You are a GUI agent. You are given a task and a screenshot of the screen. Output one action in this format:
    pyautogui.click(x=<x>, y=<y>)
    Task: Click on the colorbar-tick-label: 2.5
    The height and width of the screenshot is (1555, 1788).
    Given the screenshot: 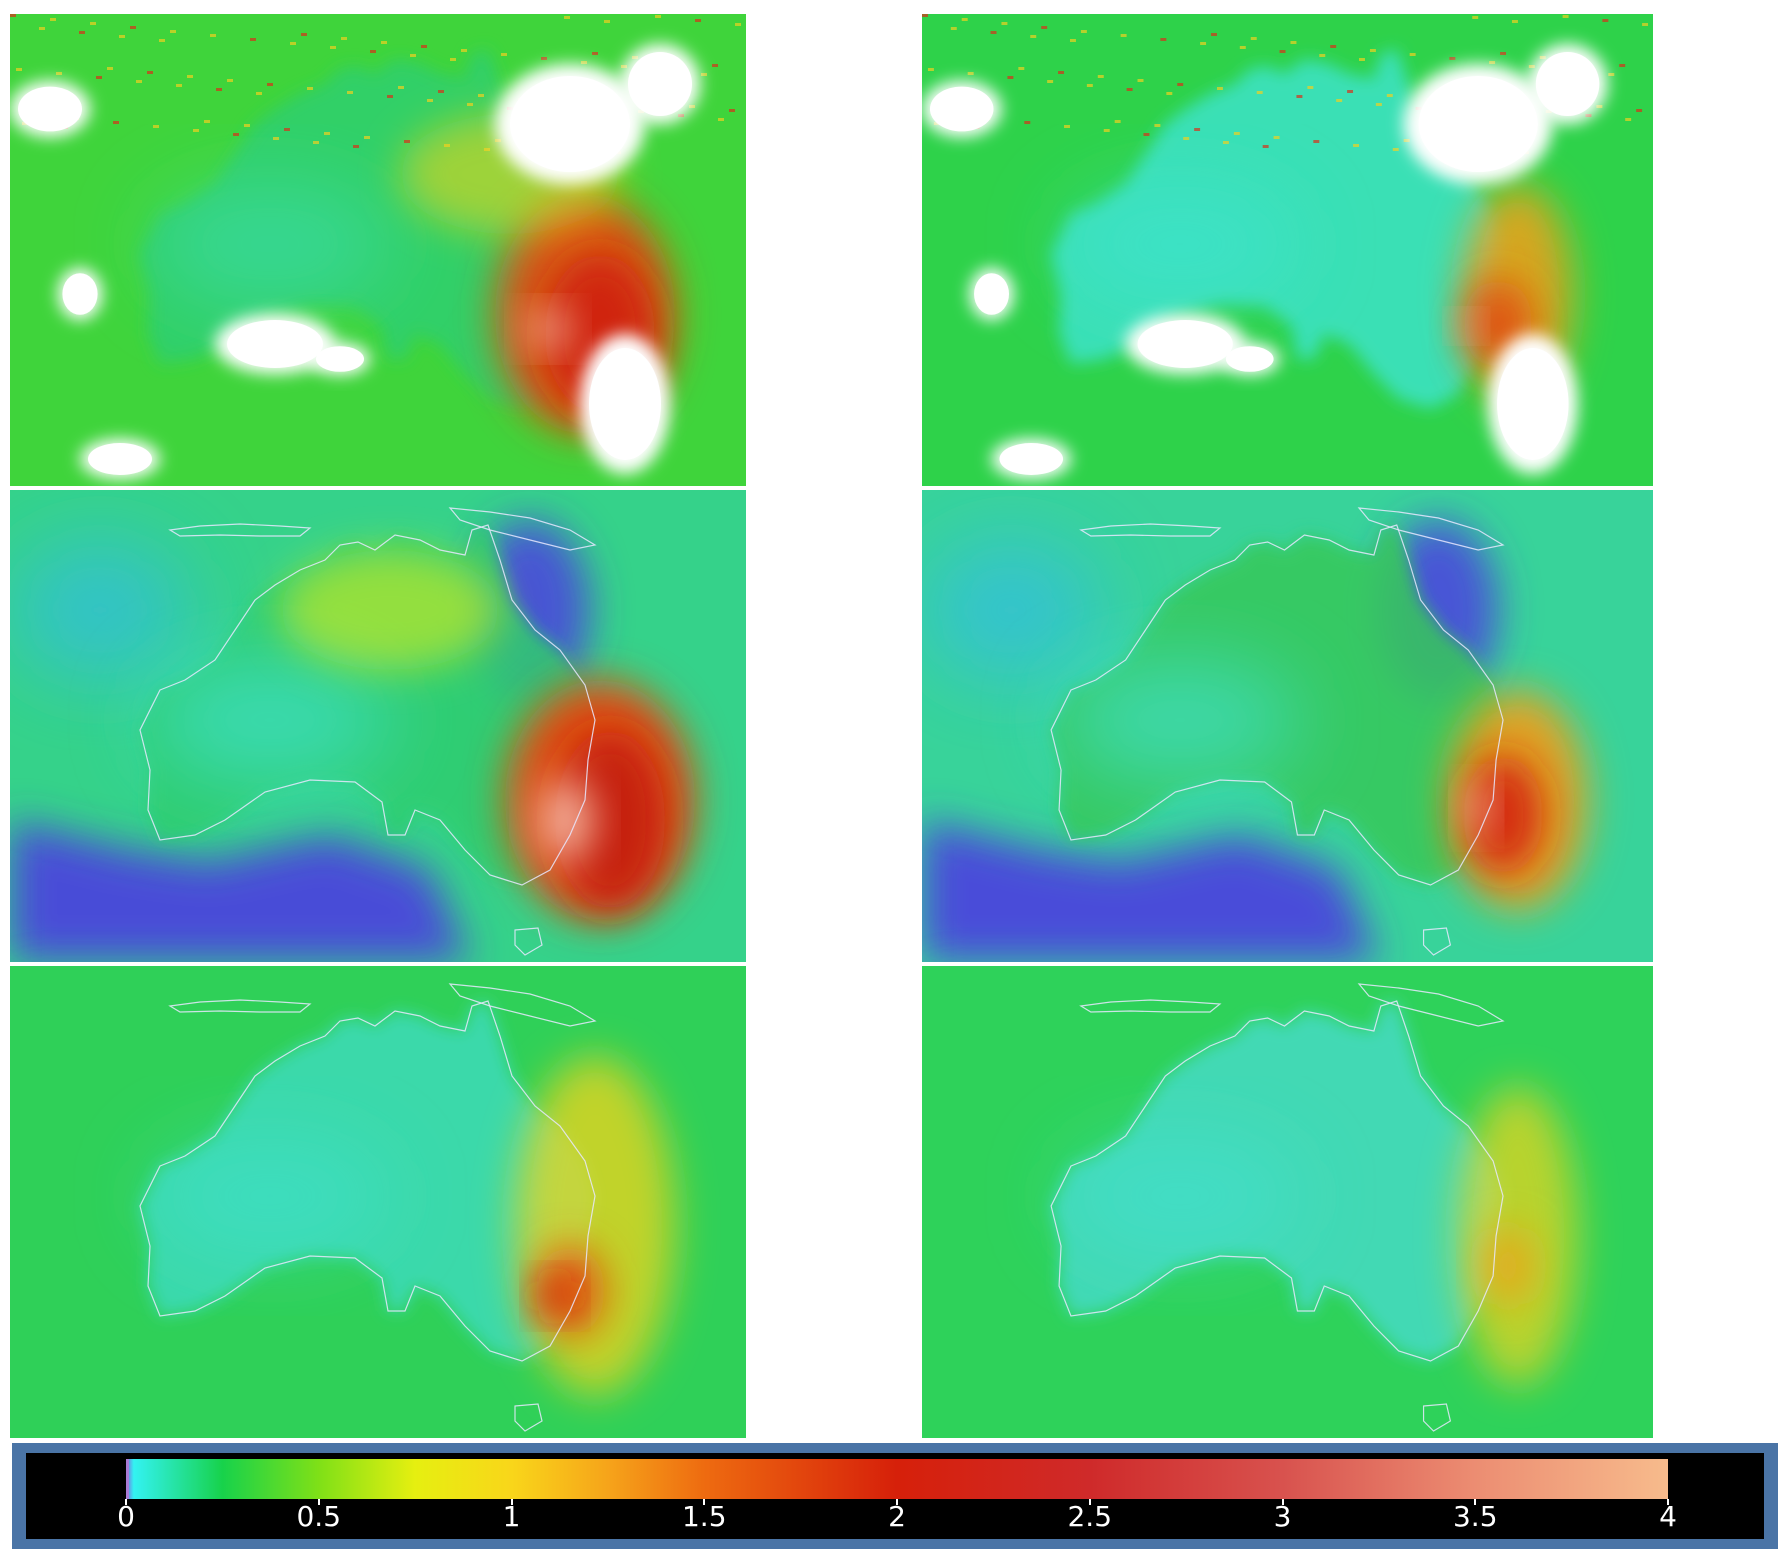 What is the action you would take?
    pyautogui.click(x=1090, y=1516)
    